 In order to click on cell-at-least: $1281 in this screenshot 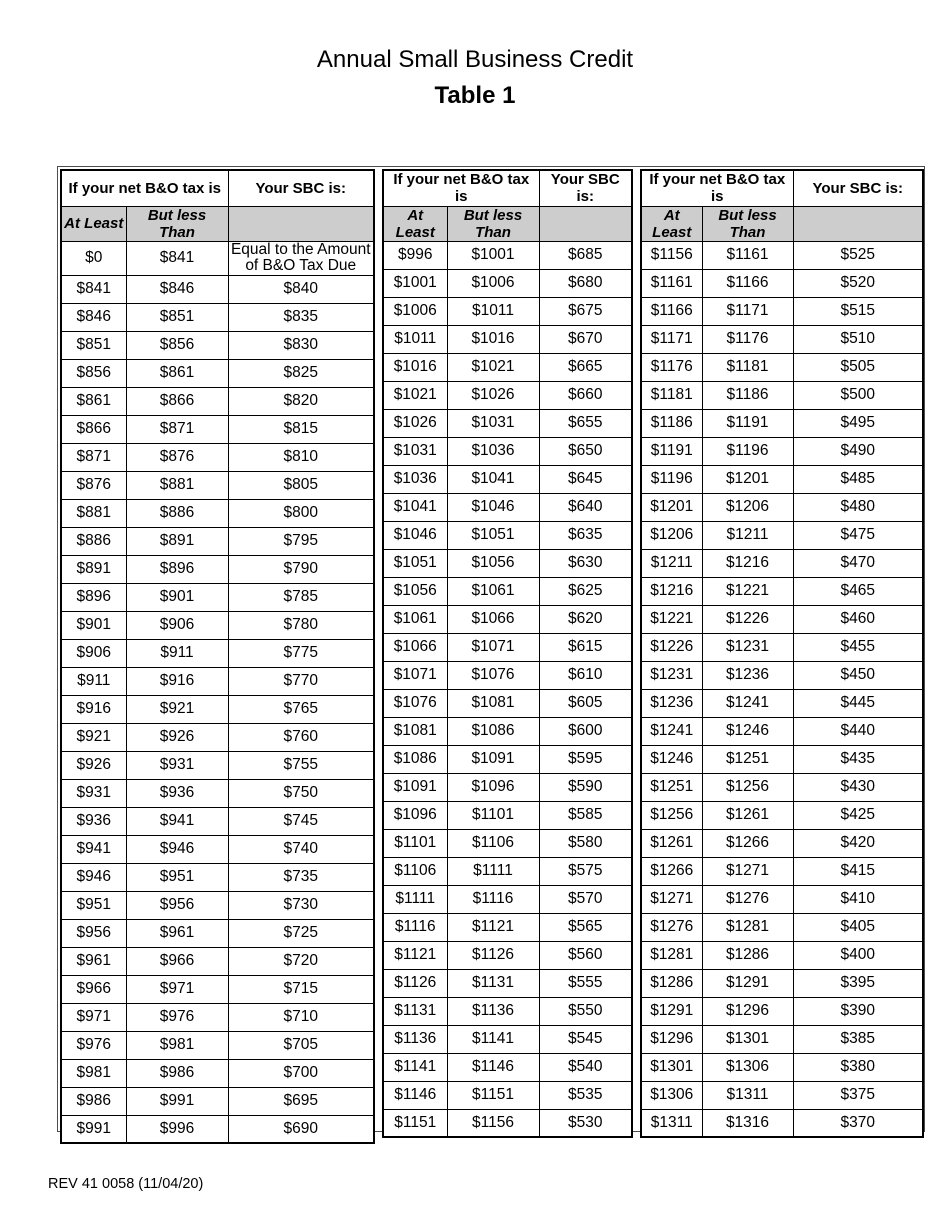, I will do `click(671, 955)`.